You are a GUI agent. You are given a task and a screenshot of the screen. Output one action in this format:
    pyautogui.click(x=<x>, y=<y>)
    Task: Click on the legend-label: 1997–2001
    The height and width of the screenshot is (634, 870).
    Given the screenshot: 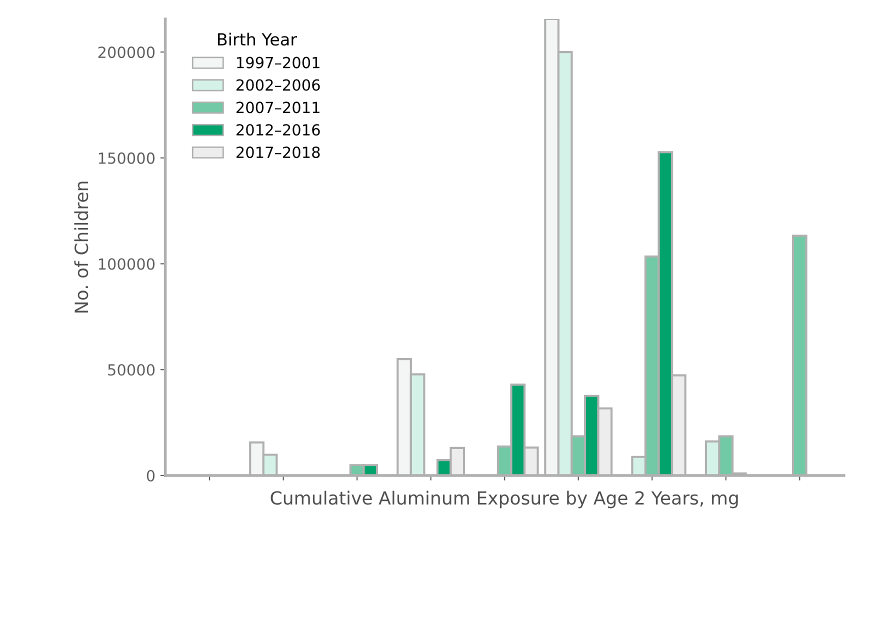 What is the action you would take?
    pyautogui.click(x=278, y=62)
    